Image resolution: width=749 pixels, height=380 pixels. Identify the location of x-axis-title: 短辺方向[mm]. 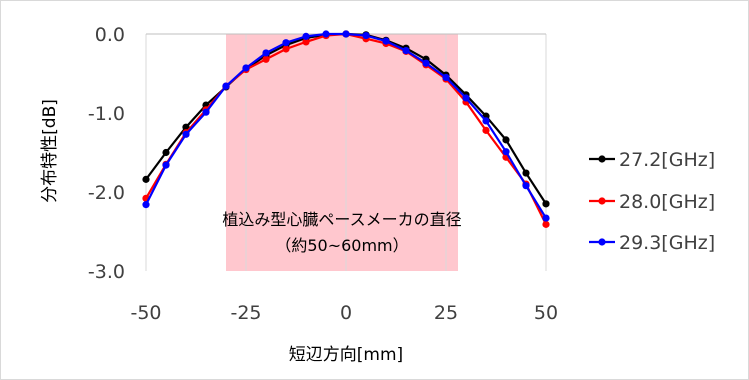
(346, 355).